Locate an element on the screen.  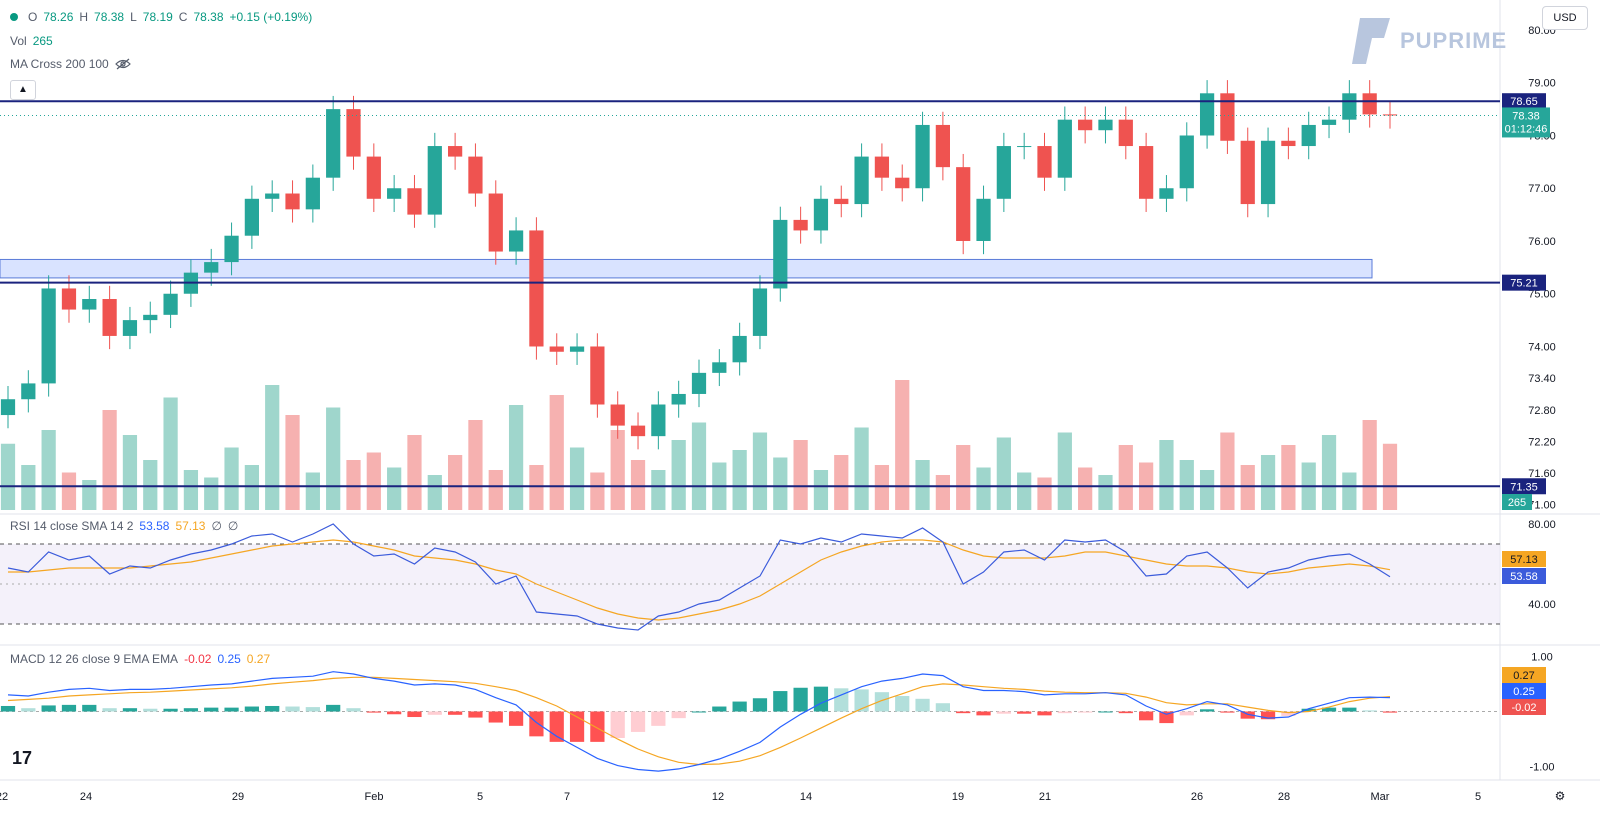
macd-line is located at coordinates (699, 721).